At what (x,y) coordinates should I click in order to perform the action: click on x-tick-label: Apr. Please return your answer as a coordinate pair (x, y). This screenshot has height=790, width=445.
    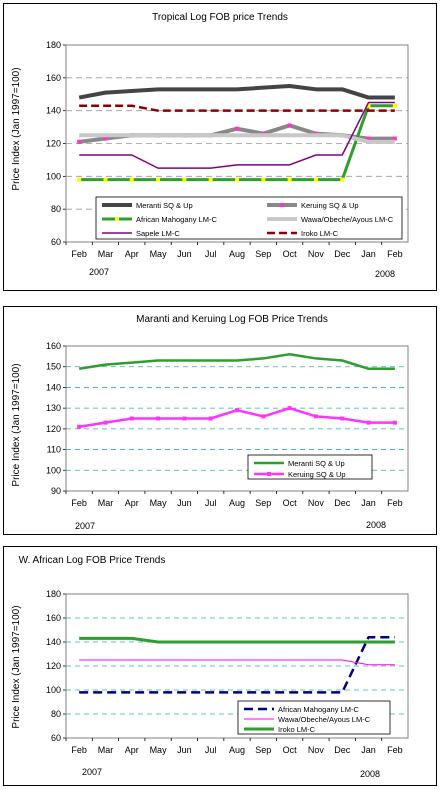
    Looking at the image, I should click on (132, 503).